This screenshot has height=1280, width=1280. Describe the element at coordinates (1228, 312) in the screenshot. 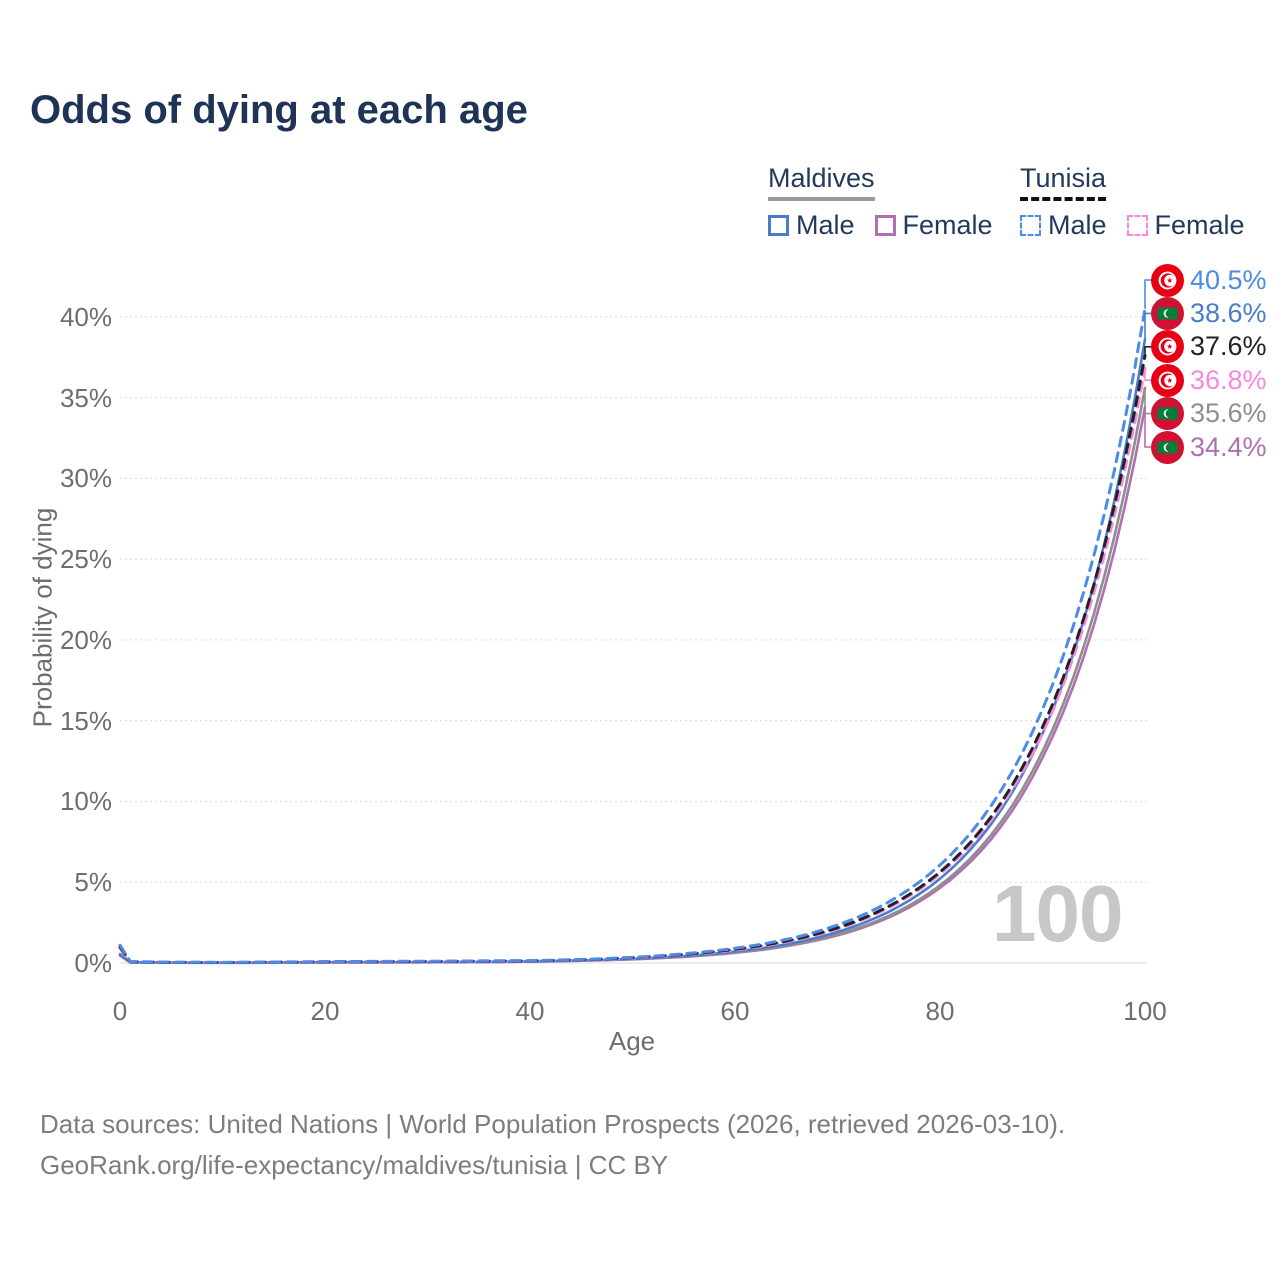

I see `end-value-label: 38.6%` at that location.